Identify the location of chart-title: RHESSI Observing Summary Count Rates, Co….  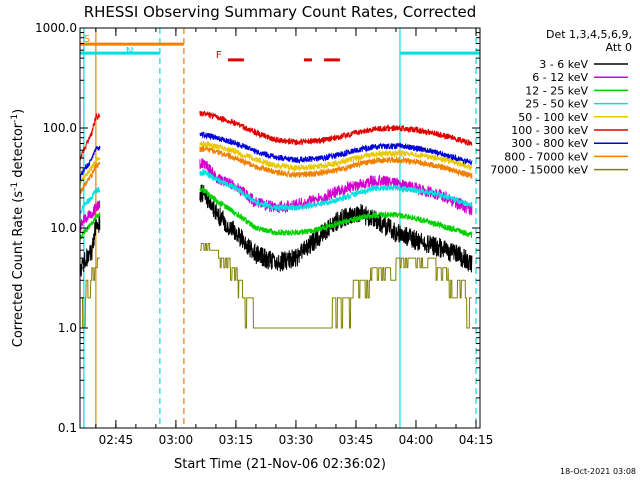
(280, 12).